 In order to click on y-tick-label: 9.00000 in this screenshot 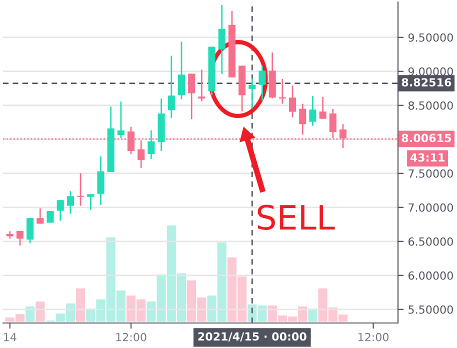, I will do `click(430, 71)`.